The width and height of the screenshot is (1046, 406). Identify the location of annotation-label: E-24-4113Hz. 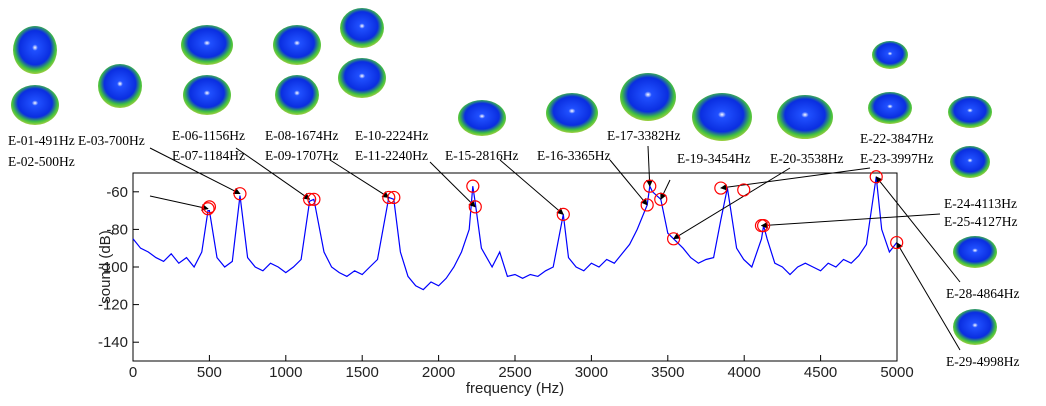
(980, 203).